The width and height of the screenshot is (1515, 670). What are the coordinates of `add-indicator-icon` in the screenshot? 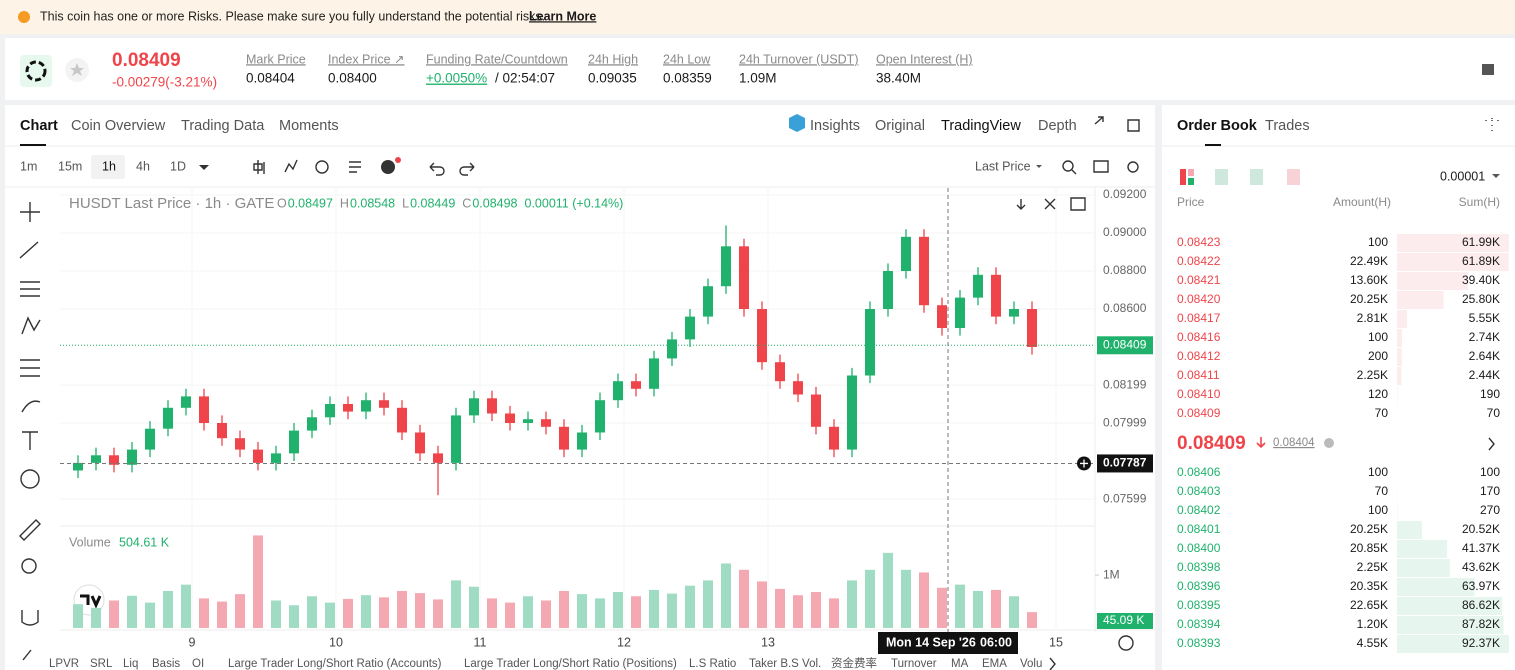 It's located at (388, 167).